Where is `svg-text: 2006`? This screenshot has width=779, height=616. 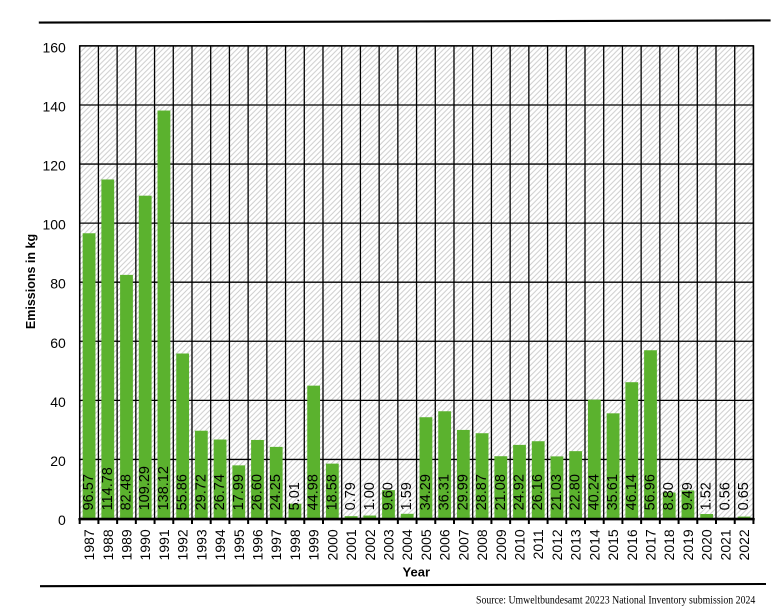 svg-text: 2006 is located at coordinates (445, 544).